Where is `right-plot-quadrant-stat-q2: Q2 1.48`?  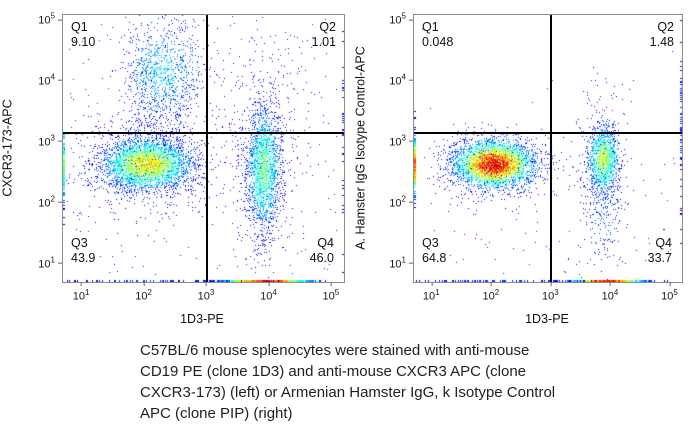
right-plot-quadrant-stat-q2: Q2 1.48 is located at coordinates (662, 35).